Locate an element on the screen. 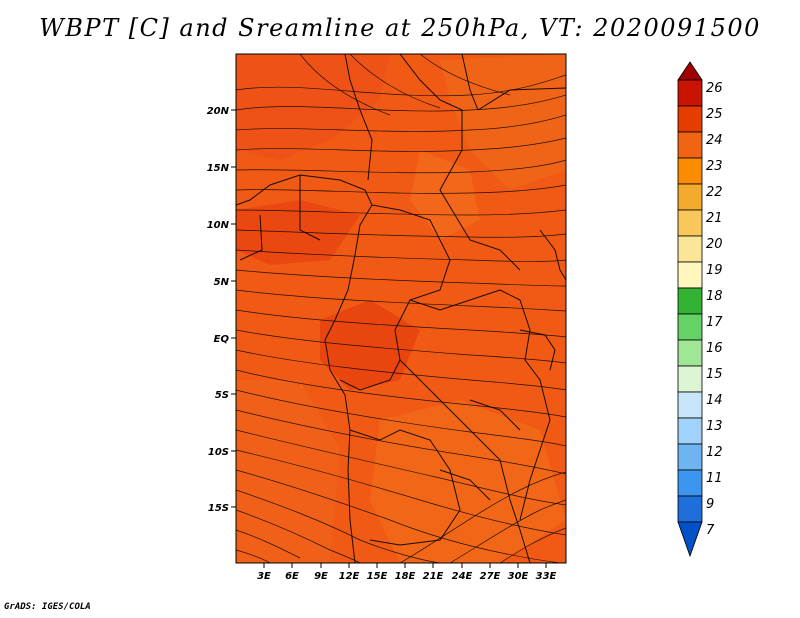  lat-label: EQ is located at coordinates (222, 339).